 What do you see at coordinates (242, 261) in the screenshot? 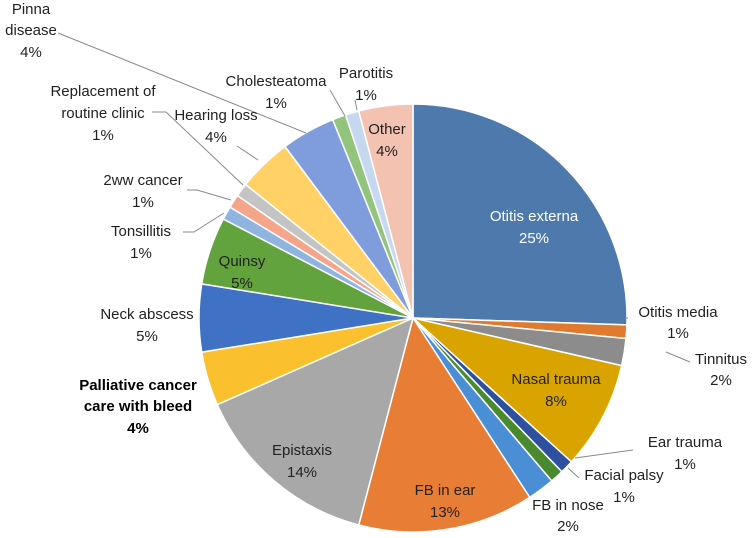
I see `label-quinsy: Quinsy` at bounding box center [242, 261].